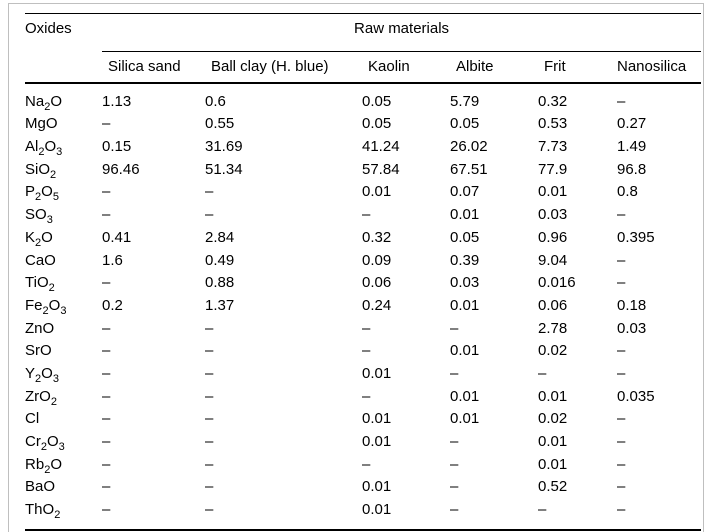 The width and height of the screenshot is (716, 532). What do you see at coordinates (32, 419) in the screenshot?
I see `oxide-label: Cl` at bounding box center [32, 419].